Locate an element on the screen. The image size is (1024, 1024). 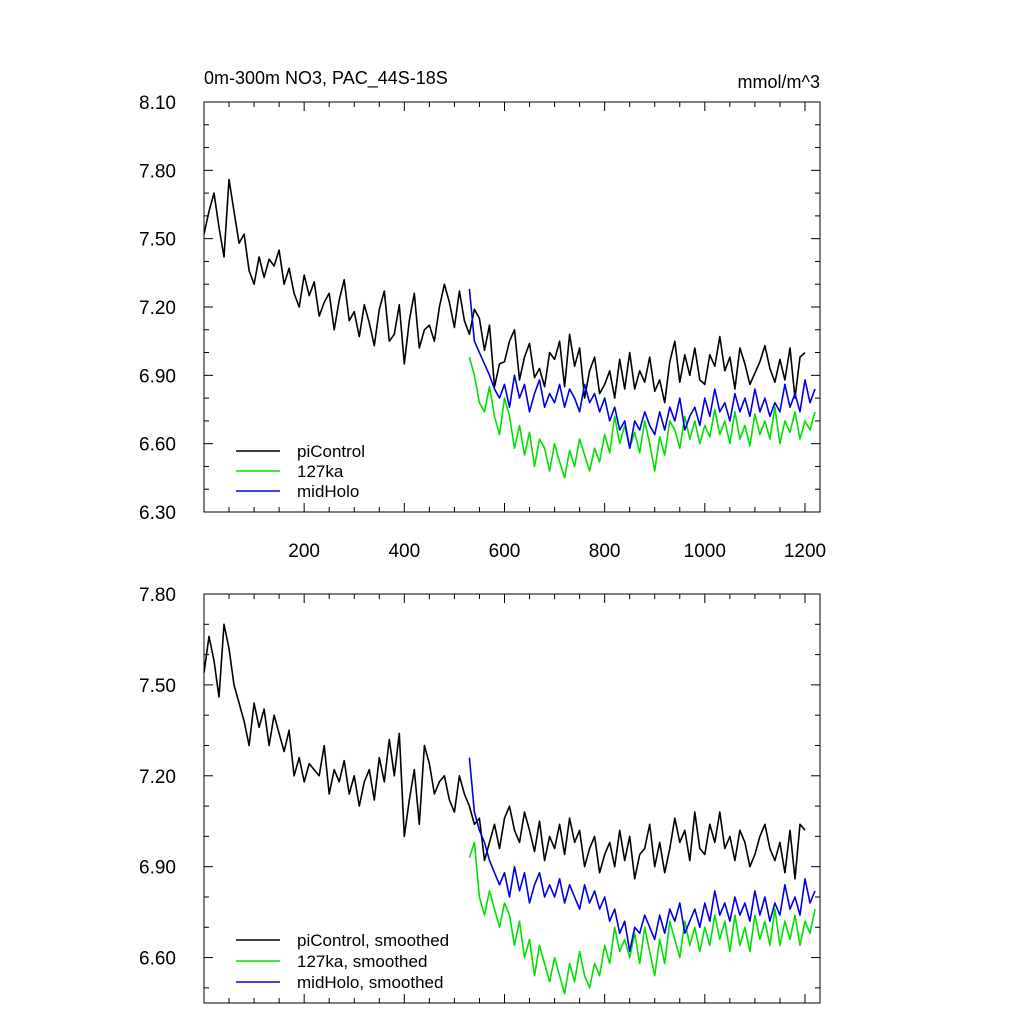
legend-label: 127ka is located at coordinates (320, 471).